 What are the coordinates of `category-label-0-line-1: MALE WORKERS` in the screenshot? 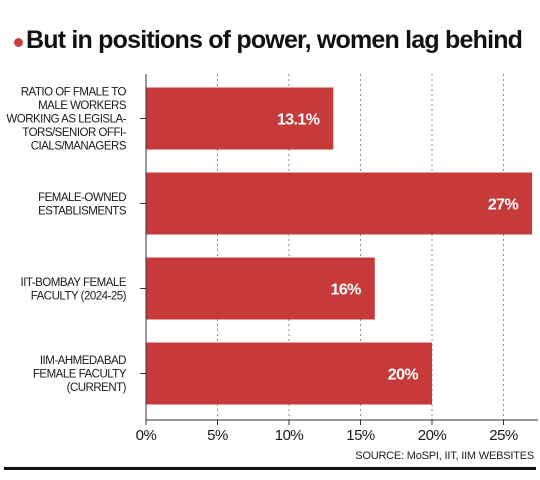 It's located at (82, 106).